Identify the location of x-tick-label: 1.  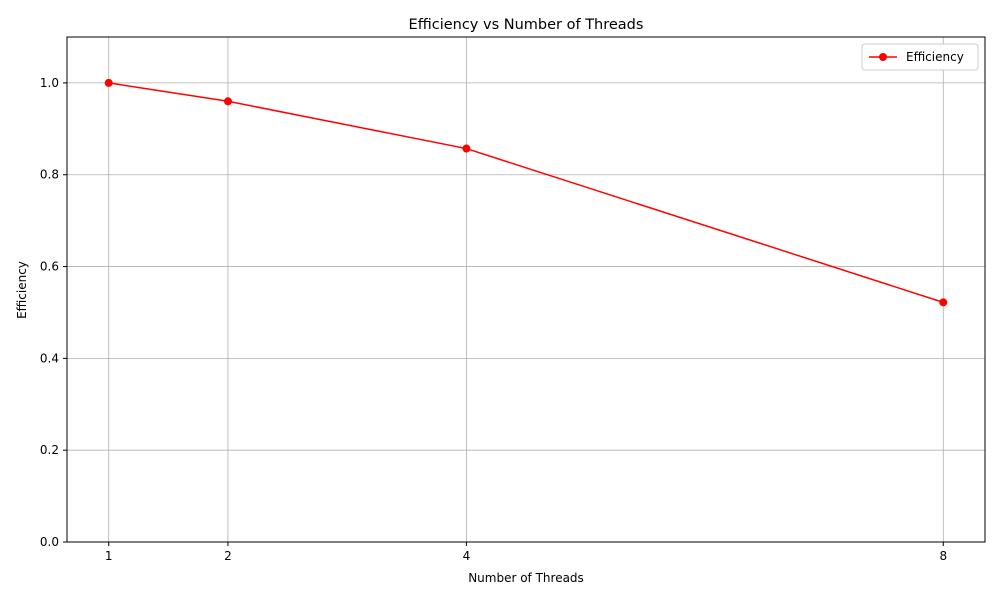
(109, 556).